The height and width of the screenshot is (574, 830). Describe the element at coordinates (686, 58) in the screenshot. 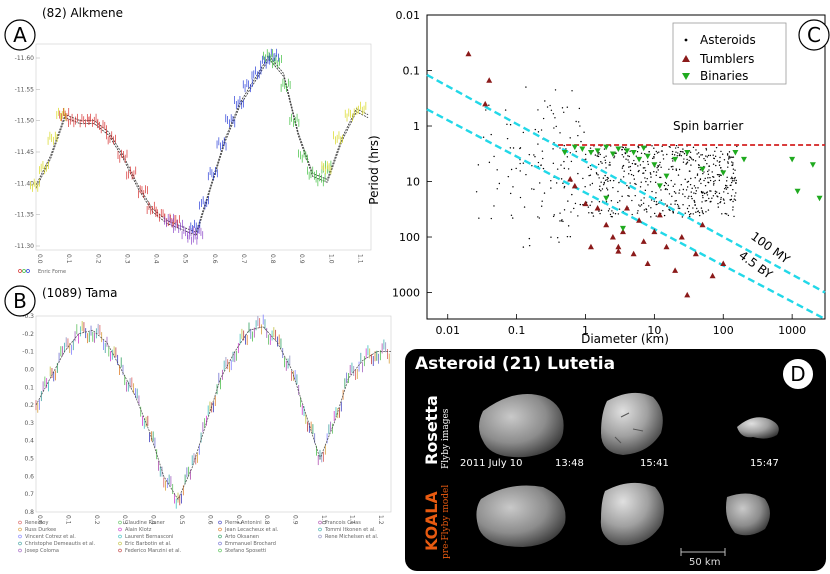

I see `legend-tumblers-marker` at that location.